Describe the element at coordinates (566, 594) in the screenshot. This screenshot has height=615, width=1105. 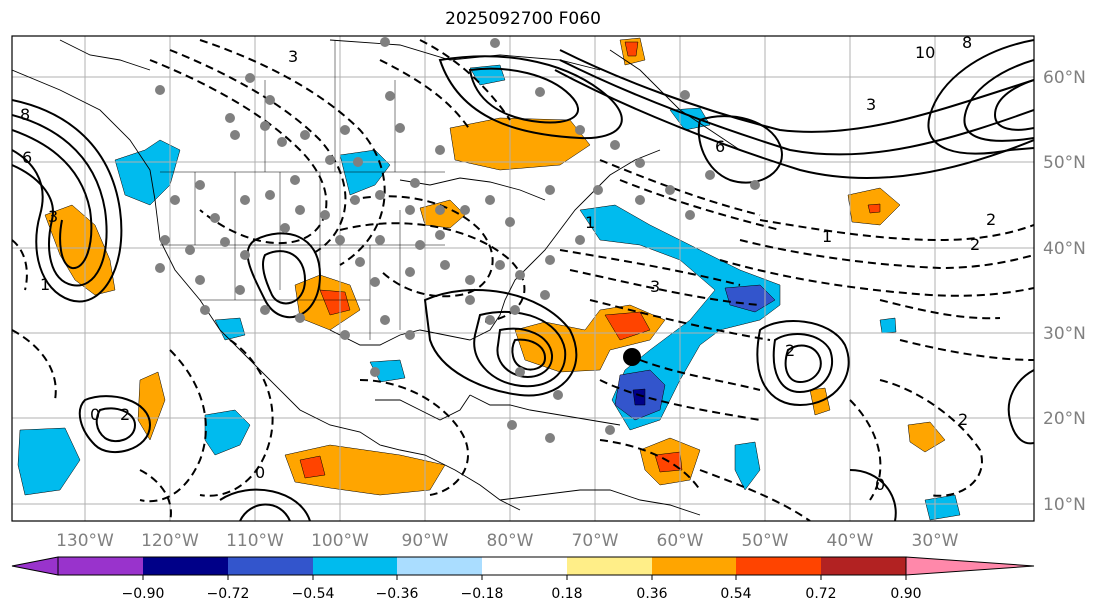
I see `colorbar-tick-label: 0.18` at that location.